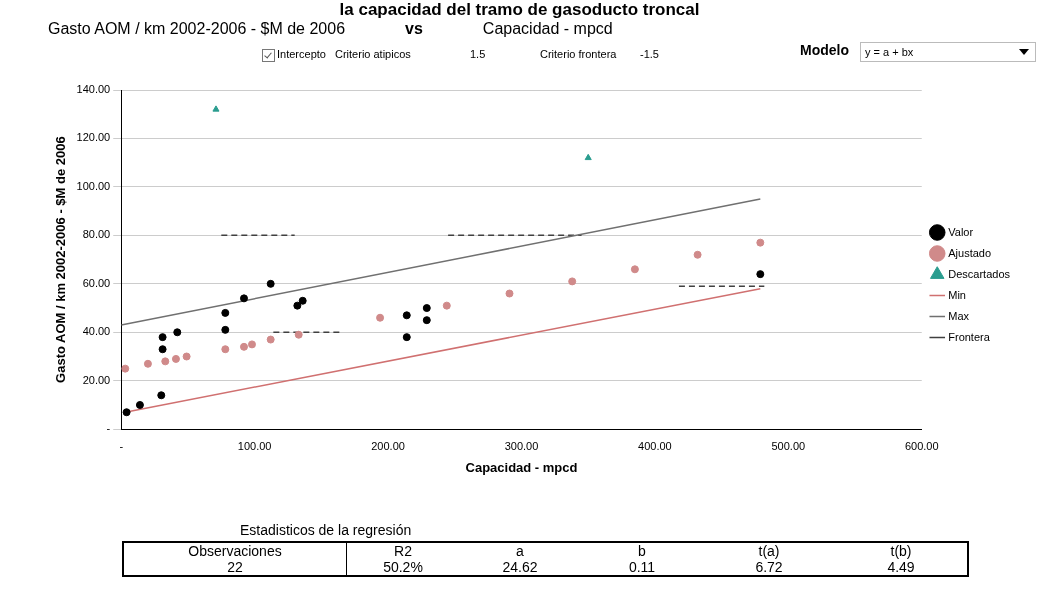 The image size is (1039, 605). What do you see at coordinates (520, 550) in the screenshot?
I see `text: a` at bounding box center [520, 550].